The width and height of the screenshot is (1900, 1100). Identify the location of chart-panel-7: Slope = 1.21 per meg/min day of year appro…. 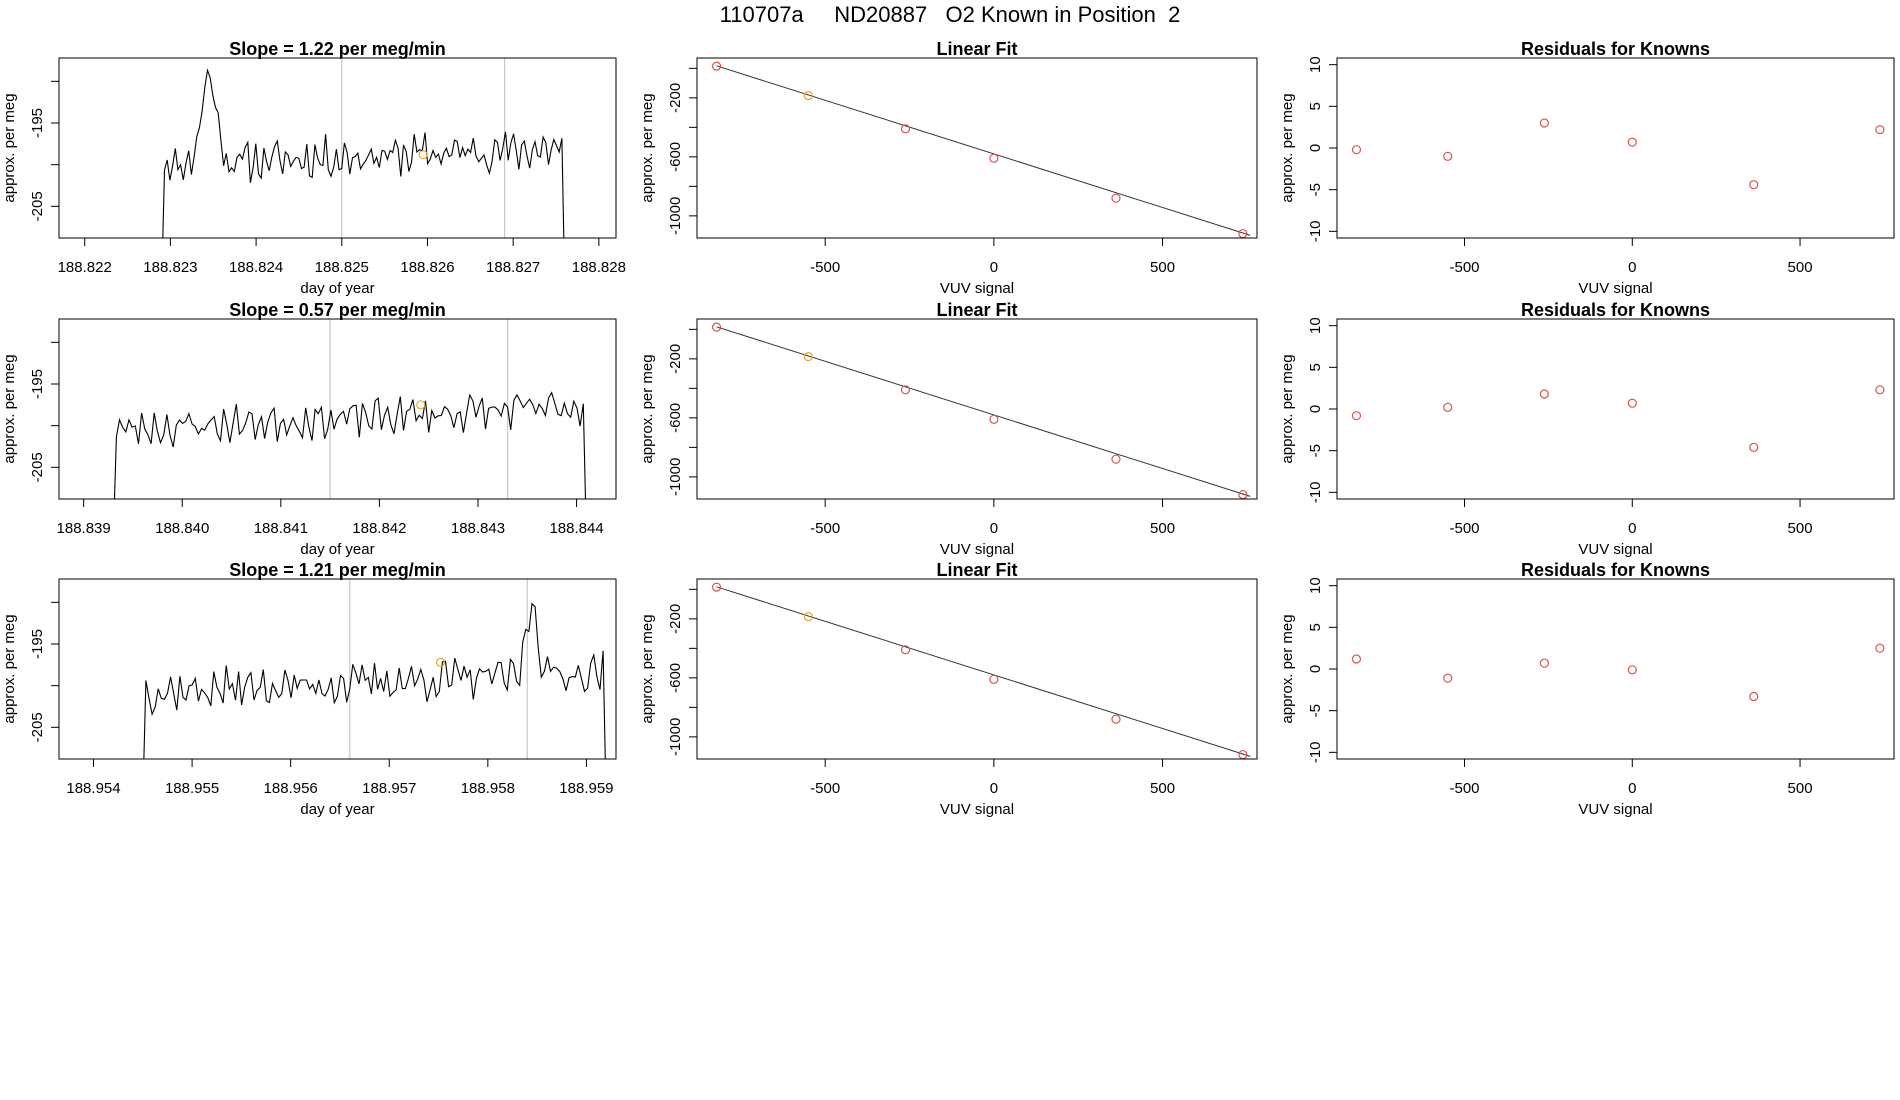
(309, 689).